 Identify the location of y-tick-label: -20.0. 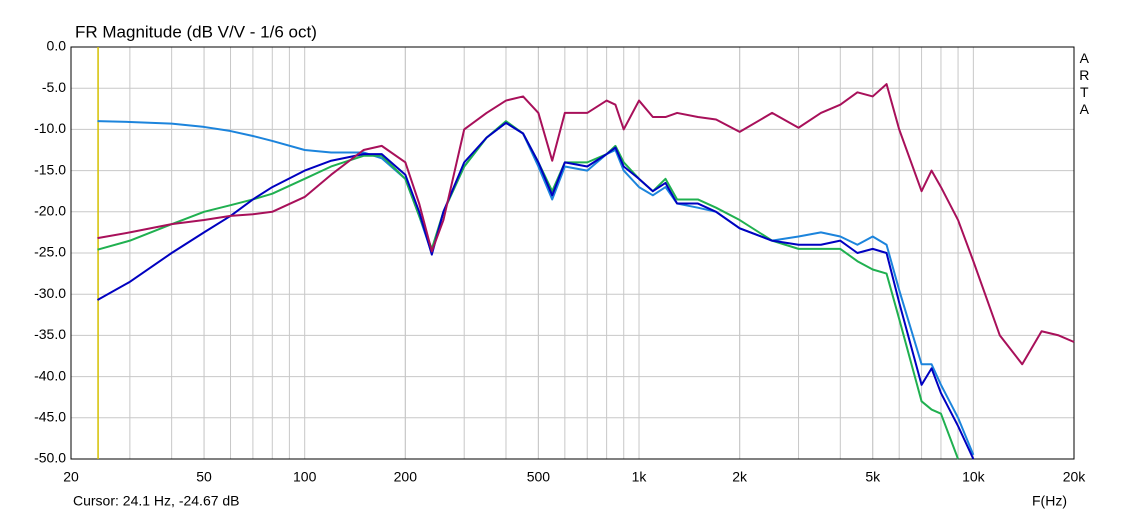
(50, 211).